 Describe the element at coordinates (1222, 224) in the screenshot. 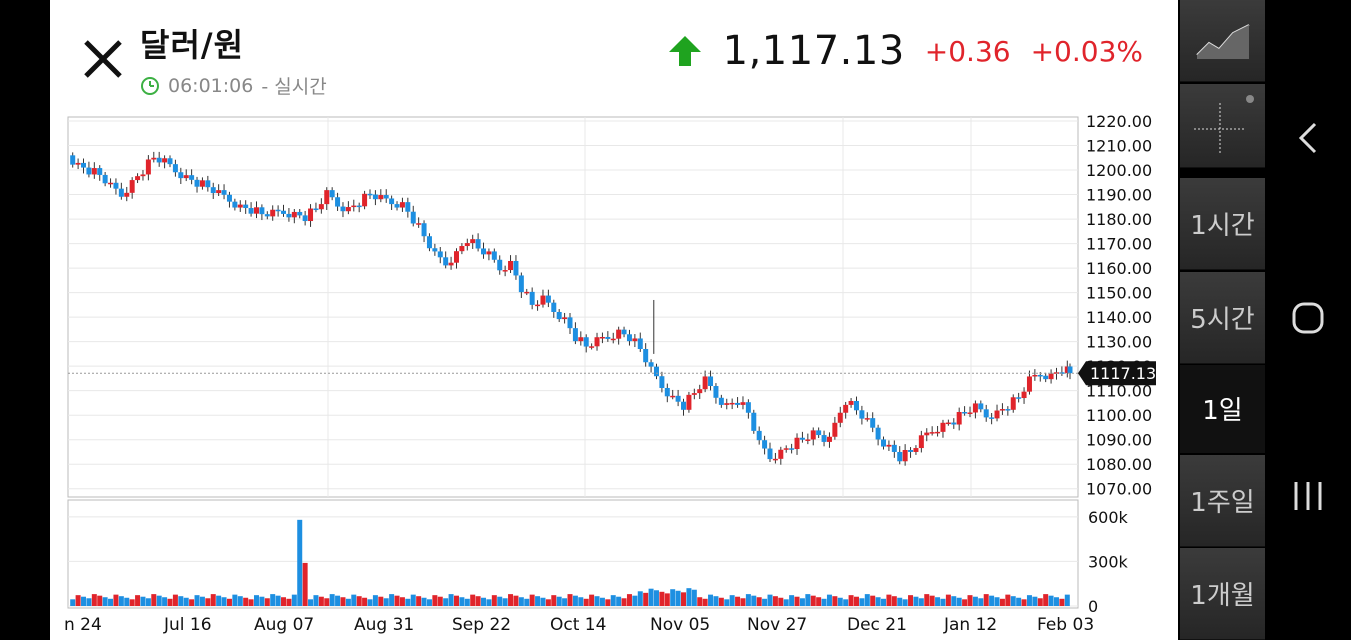

I see `range-1h-button: 1시간` at that location.